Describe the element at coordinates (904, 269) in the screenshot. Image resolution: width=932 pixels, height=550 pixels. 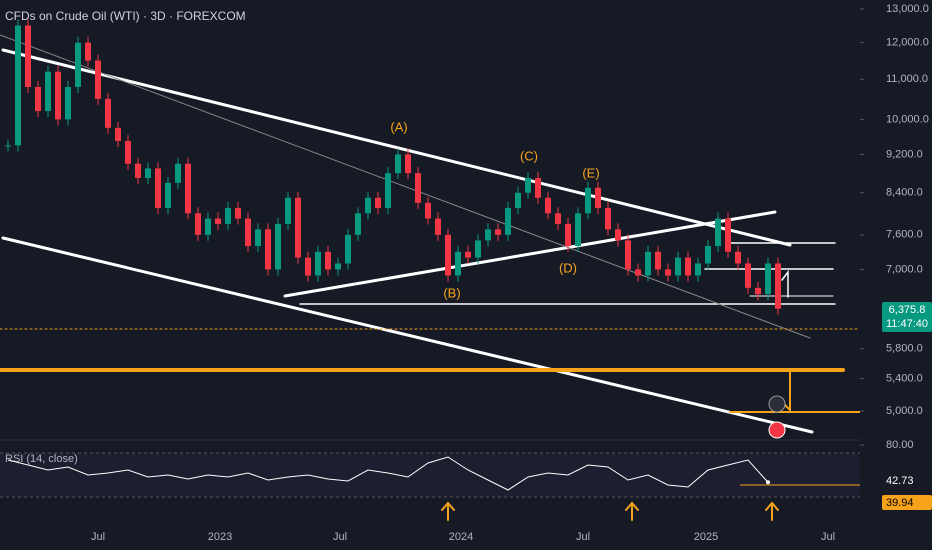
I see `price-tick-label: 7,000.0` at that location.